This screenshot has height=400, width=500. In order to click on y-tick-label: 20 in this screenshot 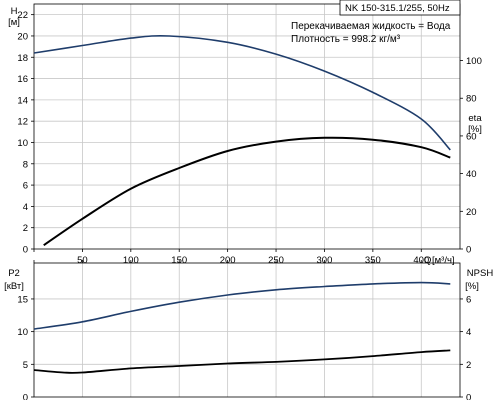, I will do `click(22, 36)`.